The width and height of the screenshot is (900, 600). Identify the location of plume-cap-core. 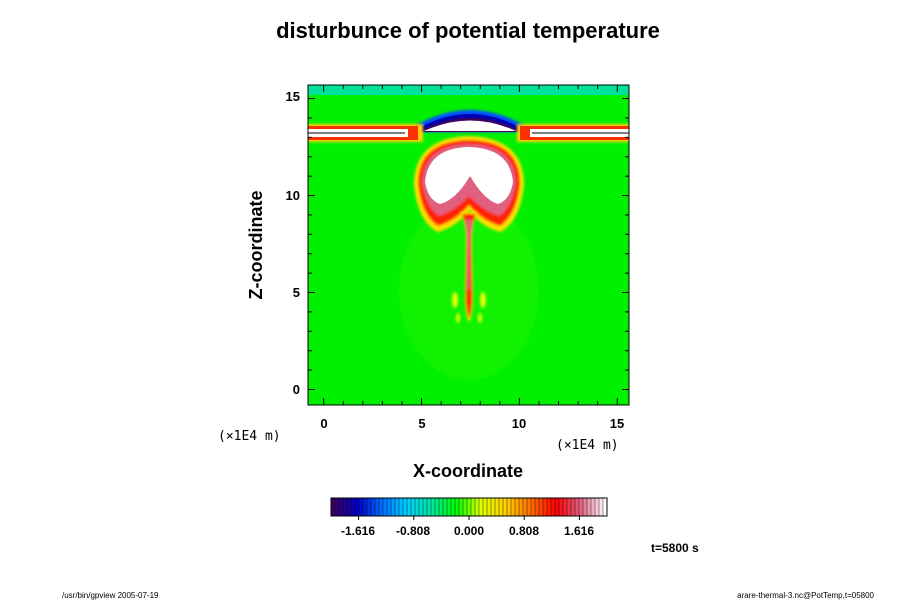
(469, 175).